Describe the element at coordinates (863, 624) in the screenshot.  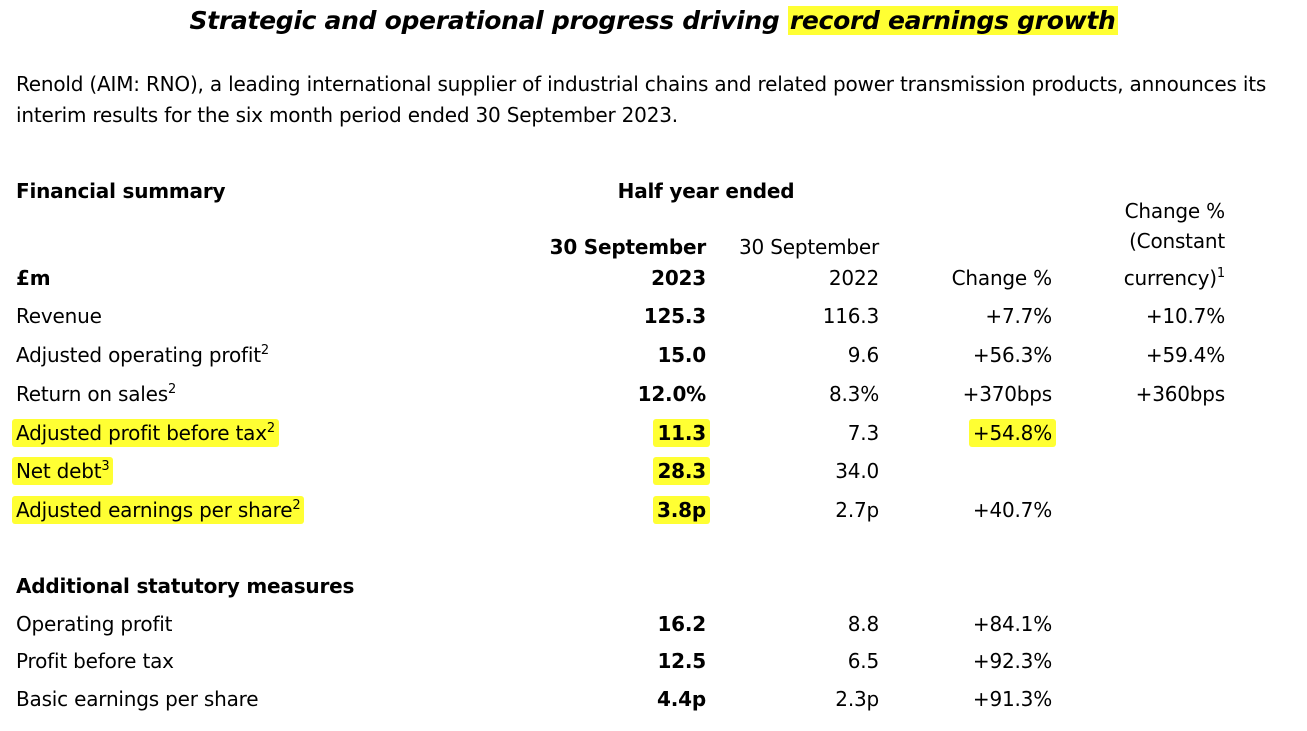
I see `row-prior: 8.8` at that location.